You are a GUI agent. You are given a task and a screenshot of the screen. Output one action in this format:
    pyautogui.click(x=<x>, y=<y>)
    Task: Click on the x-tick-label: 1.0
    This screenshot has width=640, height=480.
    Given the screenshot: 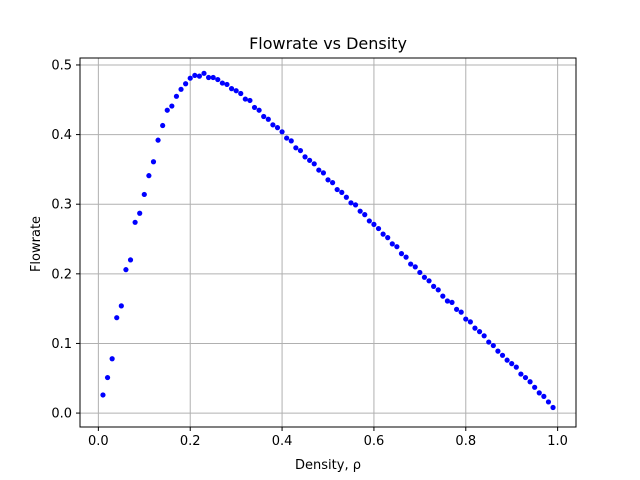 What is the action you would take?
    pyautogui.click(x=557, y=441)
    